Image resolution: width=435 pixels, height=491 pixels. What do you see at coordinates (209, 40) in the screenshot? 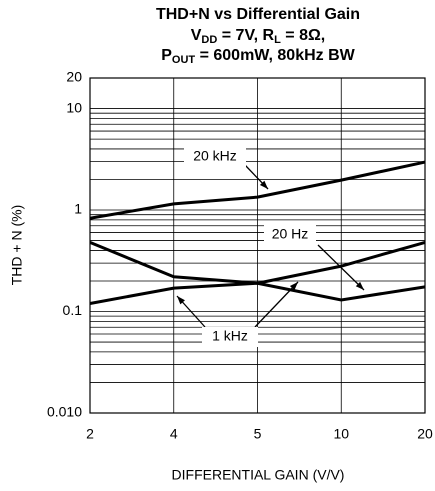
I see `text: DD` at bounding box center [209, 40].